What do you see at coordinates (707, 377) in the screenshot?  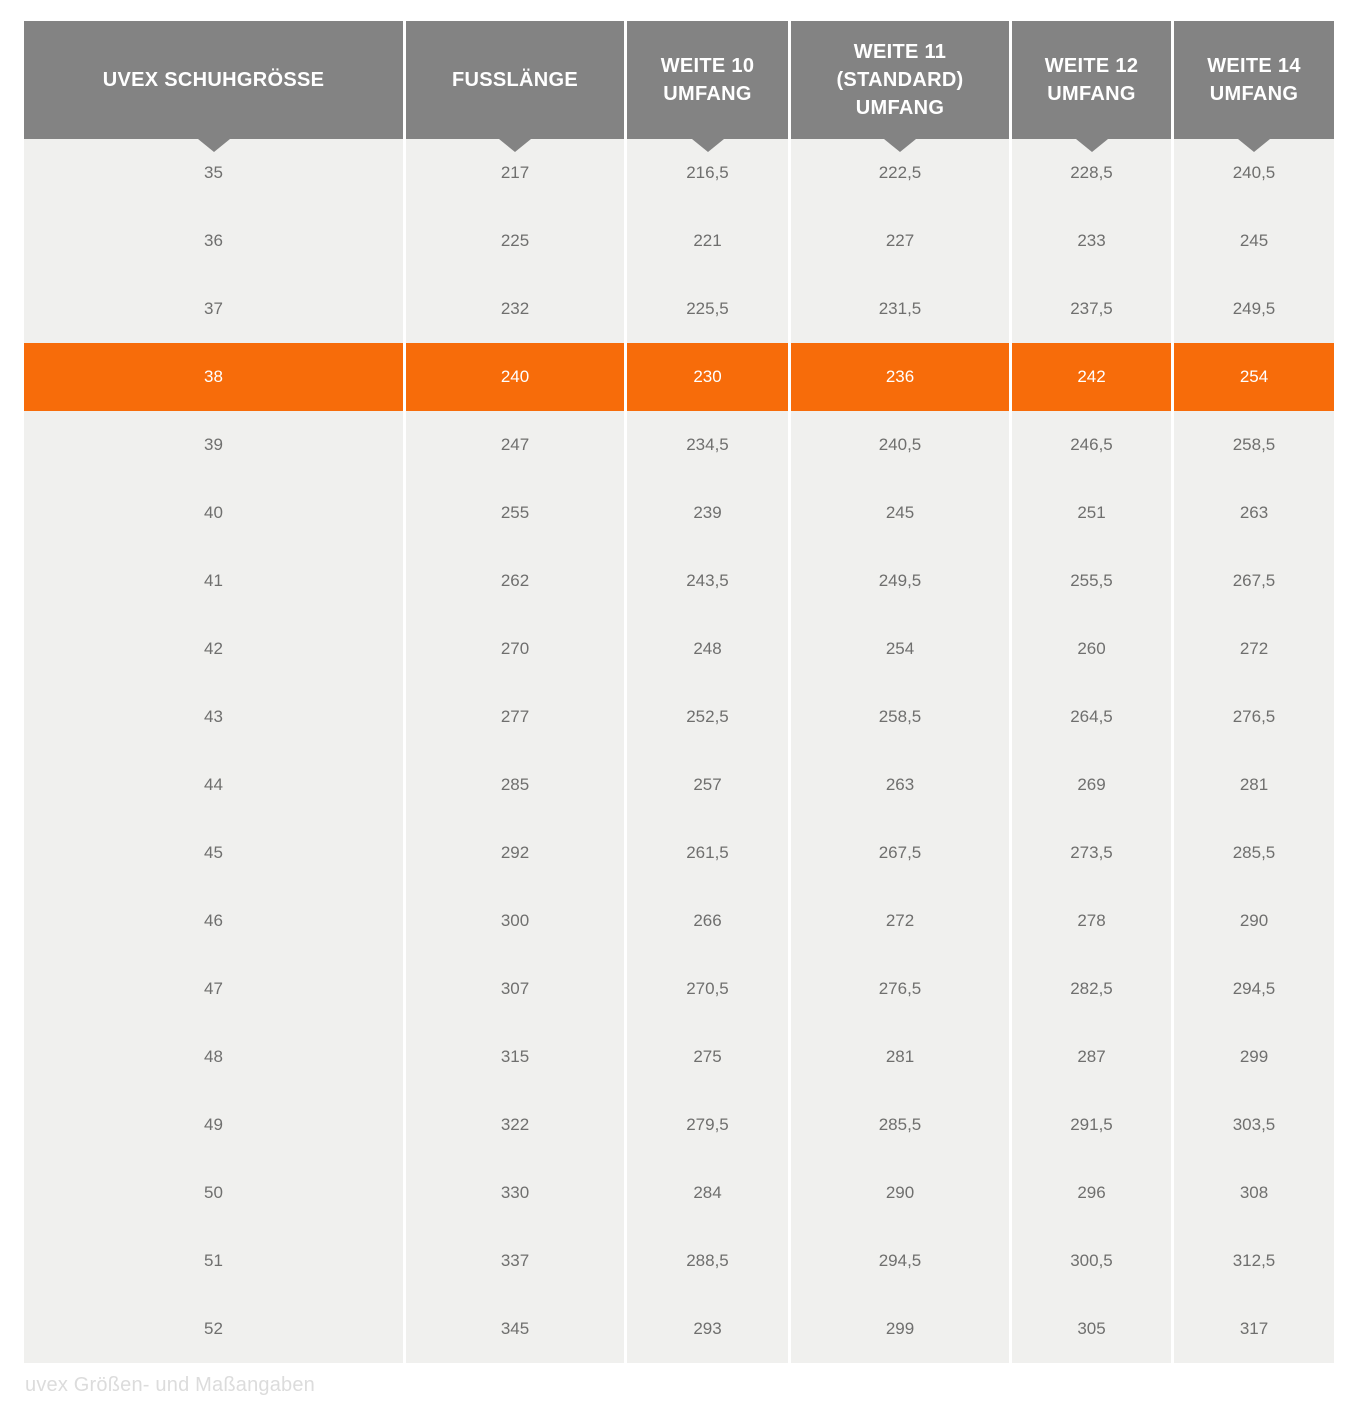 I see `cell: 230` at bounding box center [707, 377].